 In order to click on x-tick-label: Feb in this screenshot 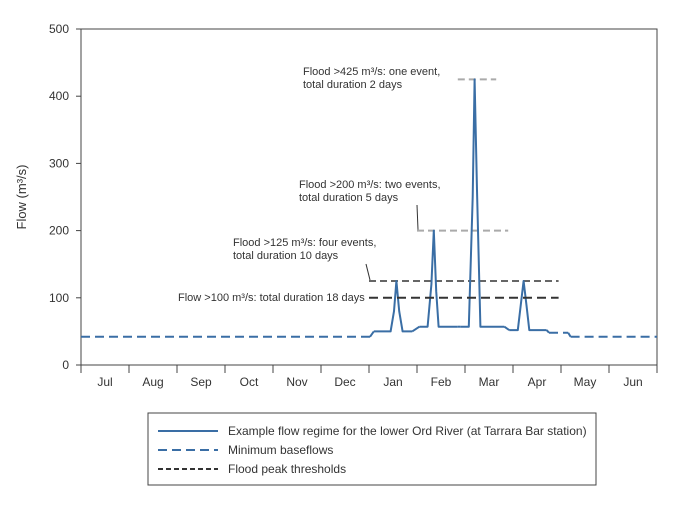, I will do `click(441, 382)`.